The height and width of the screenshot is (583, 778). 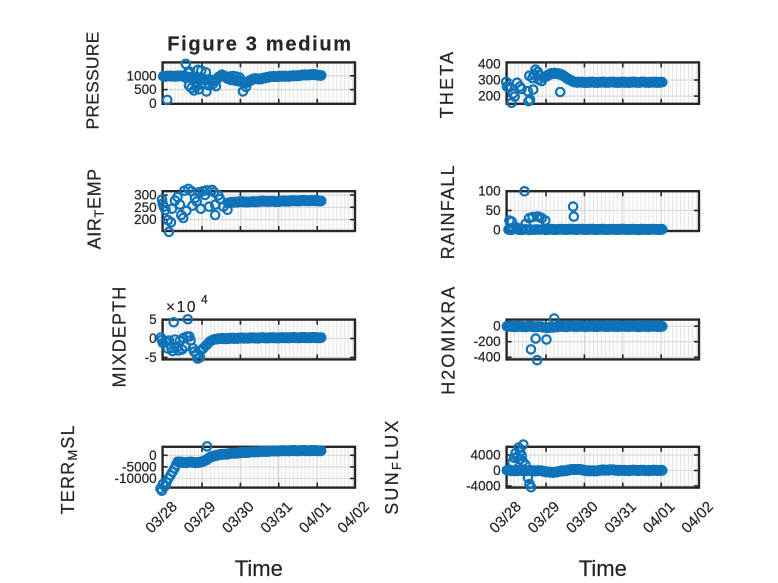 What do you see at coordinates (142, 75) in the screenshot?
I see `svg-text: 1000` at bounding box center [142, 75].